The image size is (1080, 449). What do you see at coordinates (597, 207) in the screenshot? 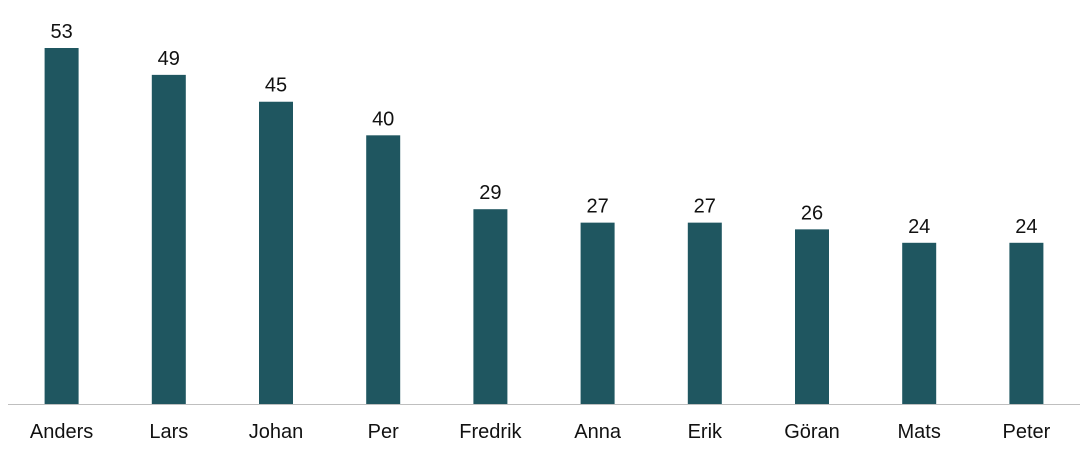
I see `data-label-5: 27` at bounding box center [597, 207].